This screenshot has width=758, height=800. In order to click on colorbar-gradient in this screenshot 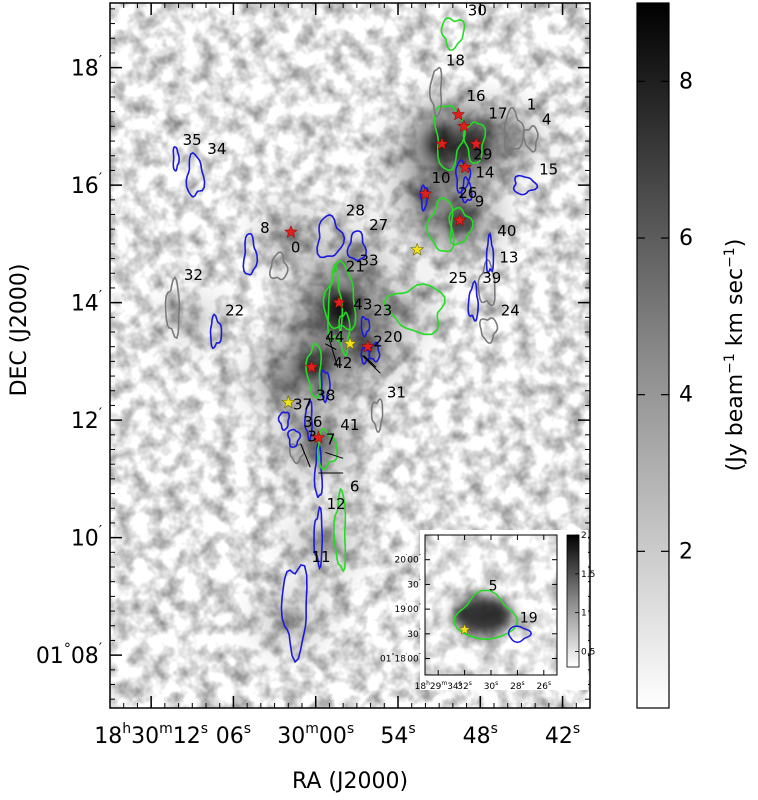, I will do `click(653, 355)`.